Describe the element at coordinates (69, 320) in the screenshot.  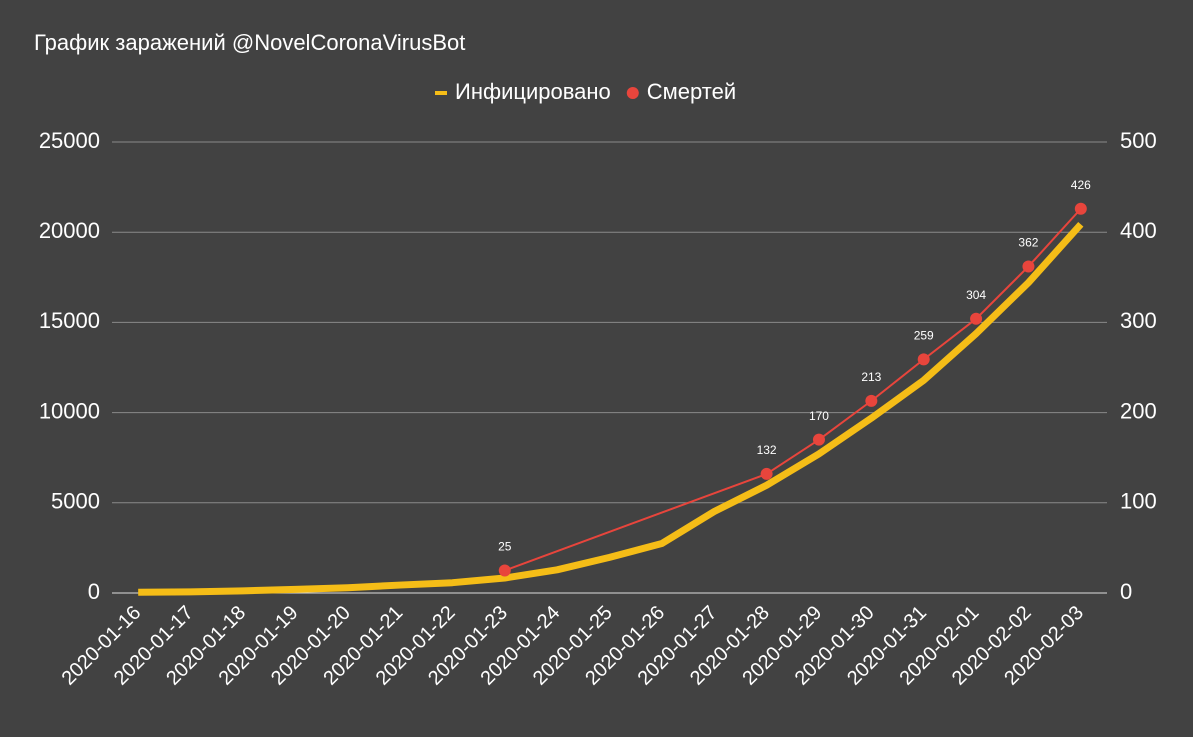
I see `y-tick-label: 15000` at that location.